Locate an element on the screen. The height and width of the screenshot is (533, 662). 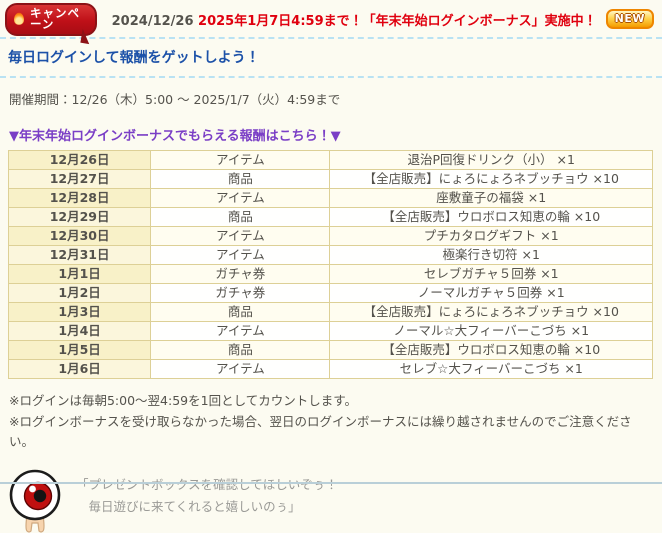
dashed-separator-top is located at coordinates (331, 38).